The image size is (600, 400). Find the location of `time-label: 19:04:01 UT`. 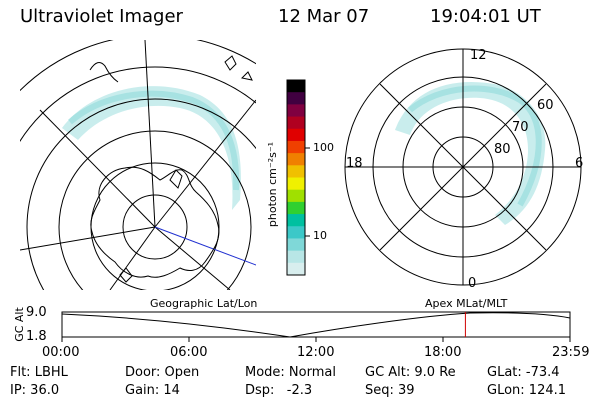

time-label: 19:04:01 UT is located at coordinates (485, 16).